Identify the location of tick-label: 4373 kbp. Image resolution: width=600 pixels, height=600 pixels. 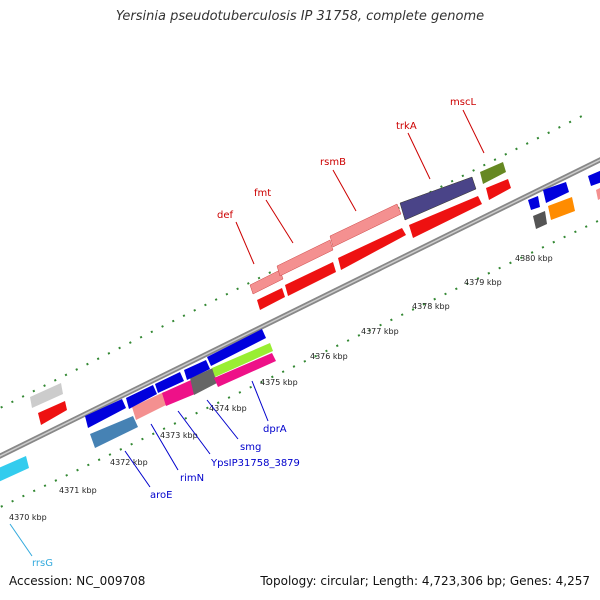
(179, 435).